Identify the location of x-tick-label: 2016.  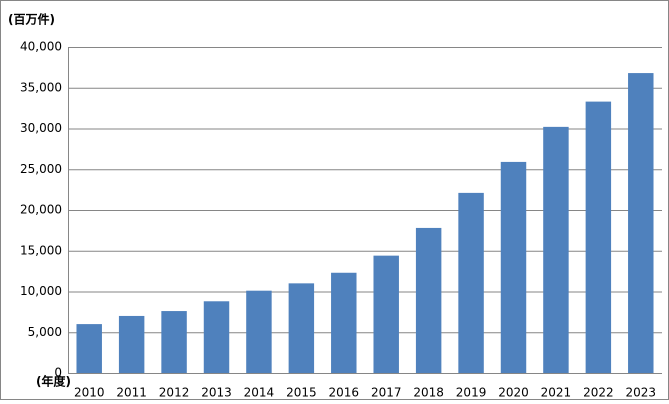
(344, 393).